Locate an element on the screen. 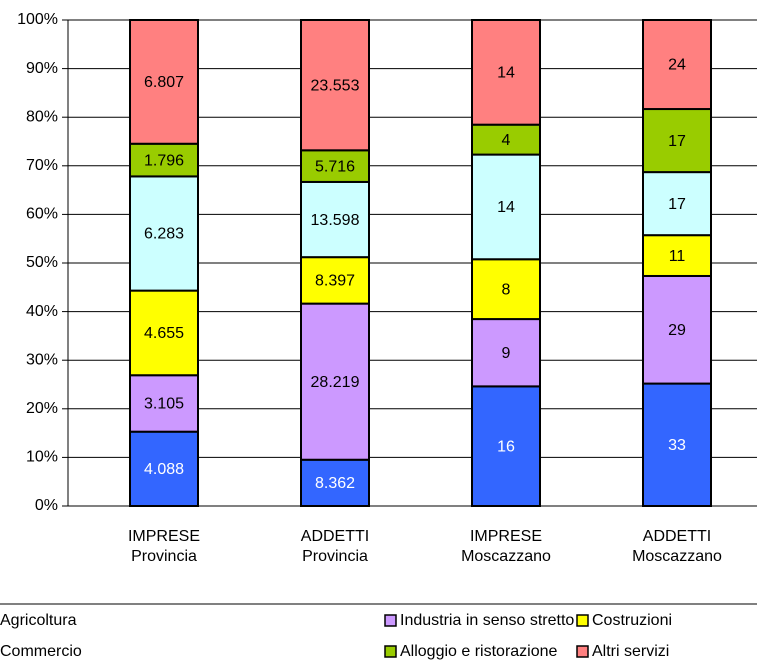 Image resolution: width=757 pixels, height=663 pixels. data-label: 3.105 is located at coordinates (164, 404).